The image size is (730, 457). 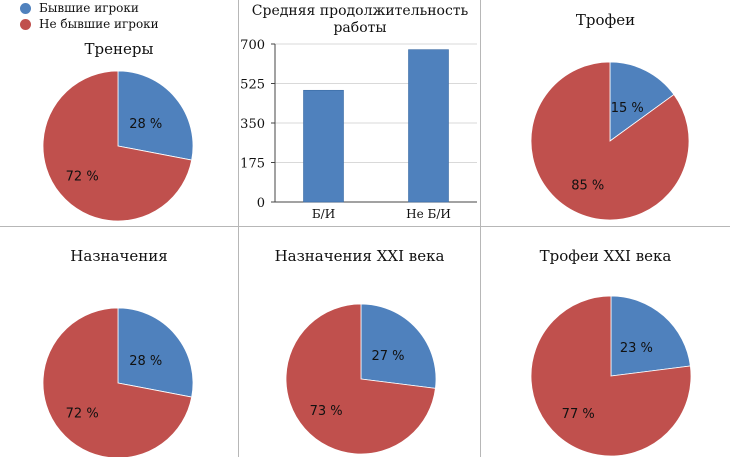 What do you see at coordinates (252, 85) in the screenshot?
I see `y-tick-label: 525` at bounding box center [252, 85].